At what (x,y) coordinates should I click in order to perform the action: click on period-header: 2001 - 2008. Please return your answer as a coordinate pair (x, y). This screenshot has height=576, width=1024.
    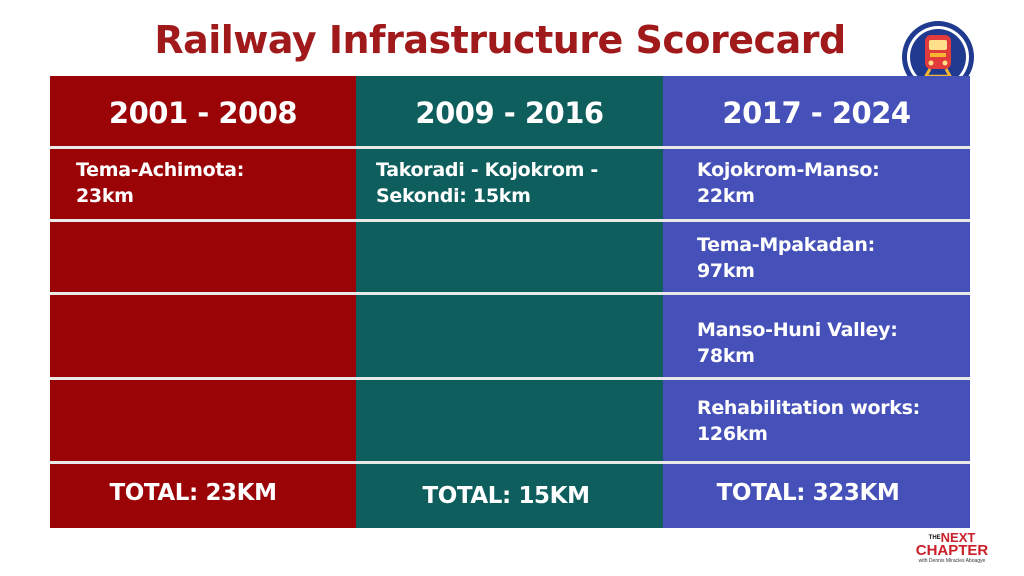
    Looking at the image, I should click on (203, 113).